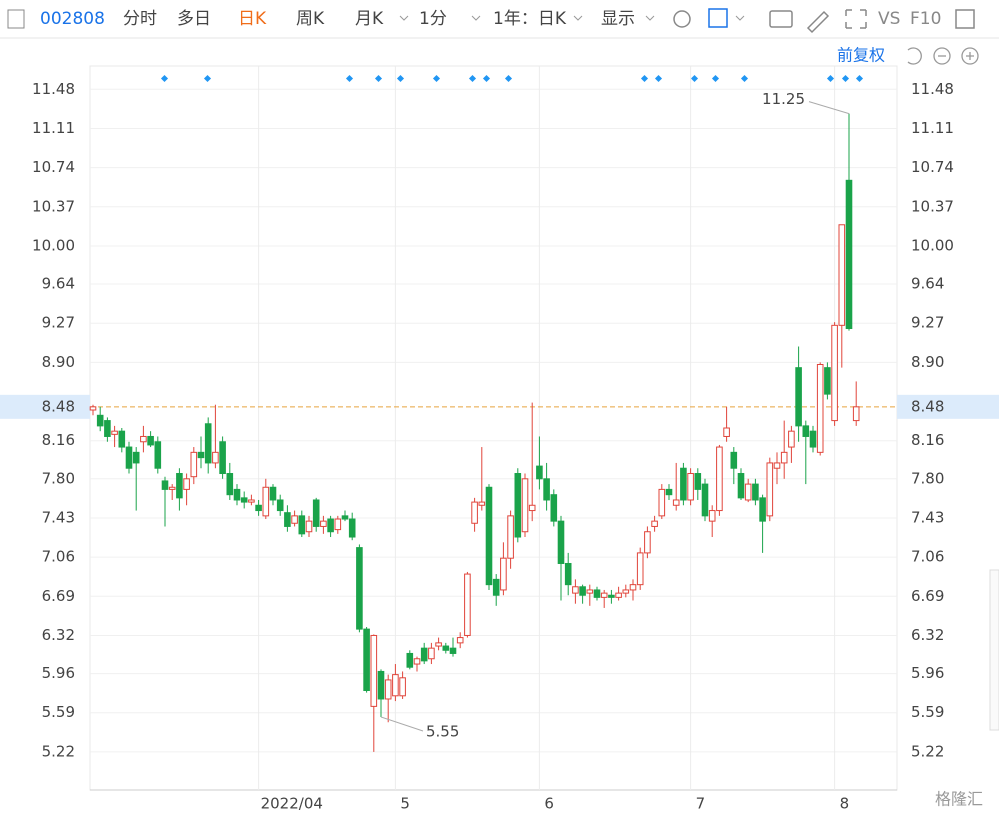 The width and height of the screenshot is (999, 818). What do you see at coordinates (58, 440) in the screenshot?
I see `y-tick-label: 8.16` at bounding box center [58, 440].